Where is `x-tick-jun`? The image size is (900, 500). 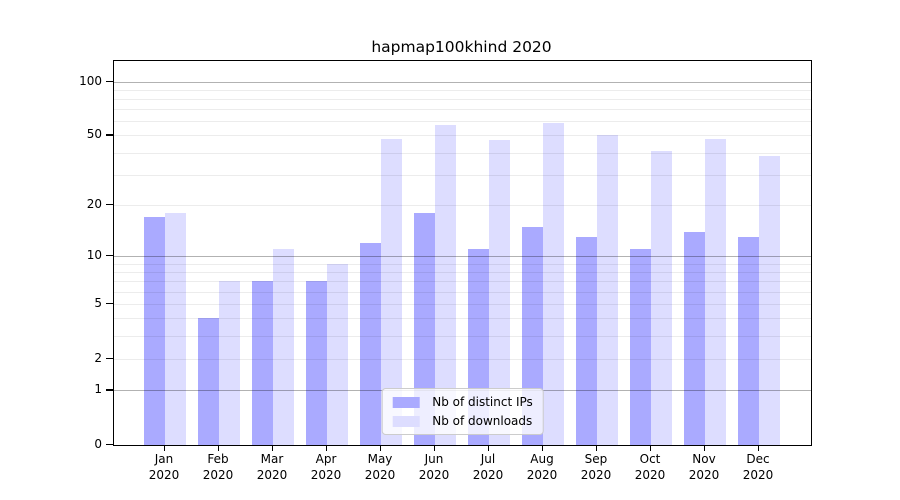
x-tick-jun is located at coordinates (435, 448).